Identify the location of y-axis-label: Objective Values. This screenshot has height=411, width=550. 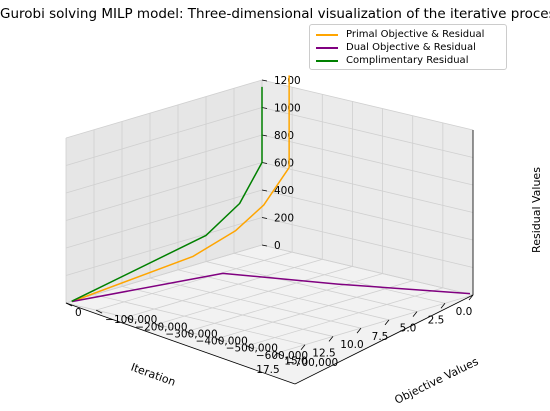
(436, 381).